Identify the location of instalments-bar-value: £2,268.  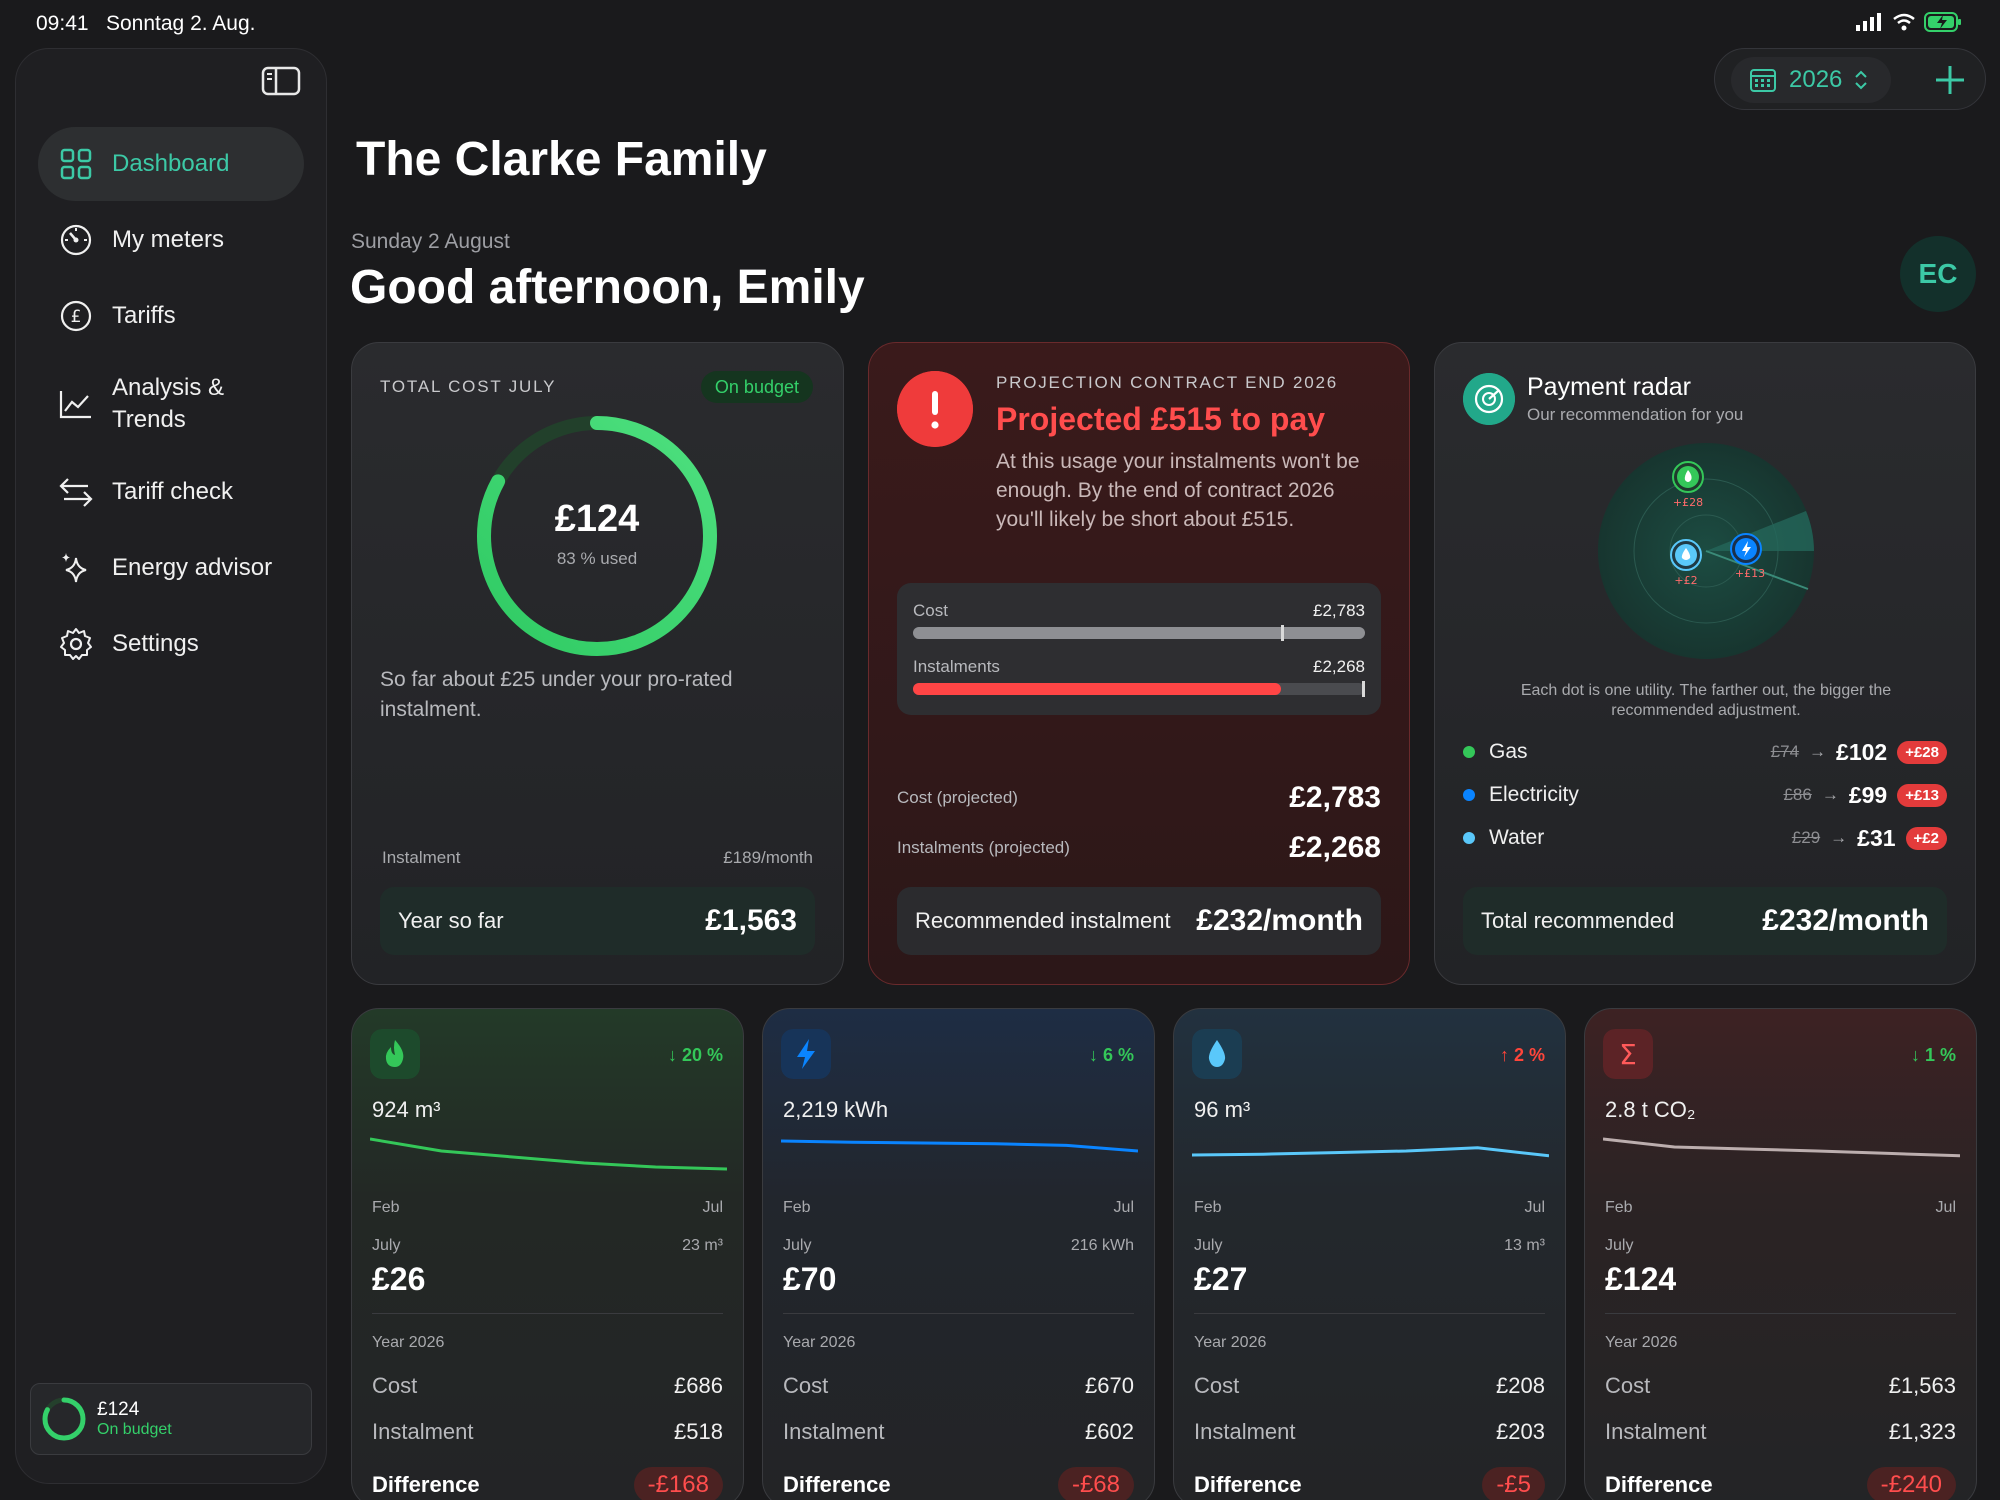
(1339, 666).